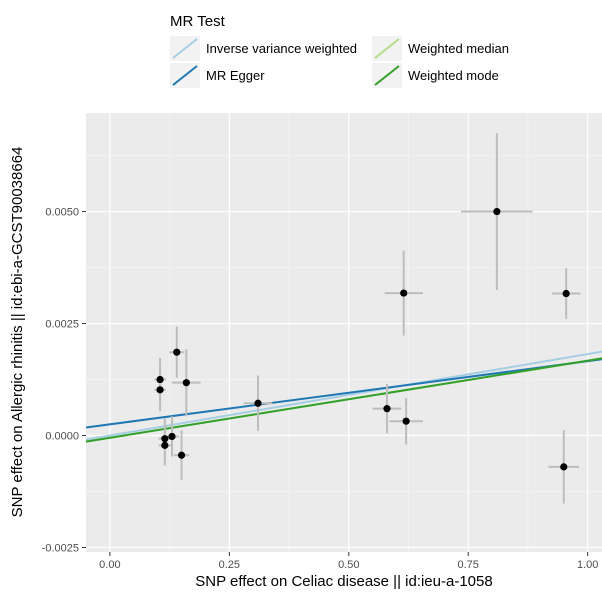  Describe the element at coordinates (64, 381) in the screenshot. I see `y-axis: -0.0025 0.0000 0.0025 0.0050` at that location.